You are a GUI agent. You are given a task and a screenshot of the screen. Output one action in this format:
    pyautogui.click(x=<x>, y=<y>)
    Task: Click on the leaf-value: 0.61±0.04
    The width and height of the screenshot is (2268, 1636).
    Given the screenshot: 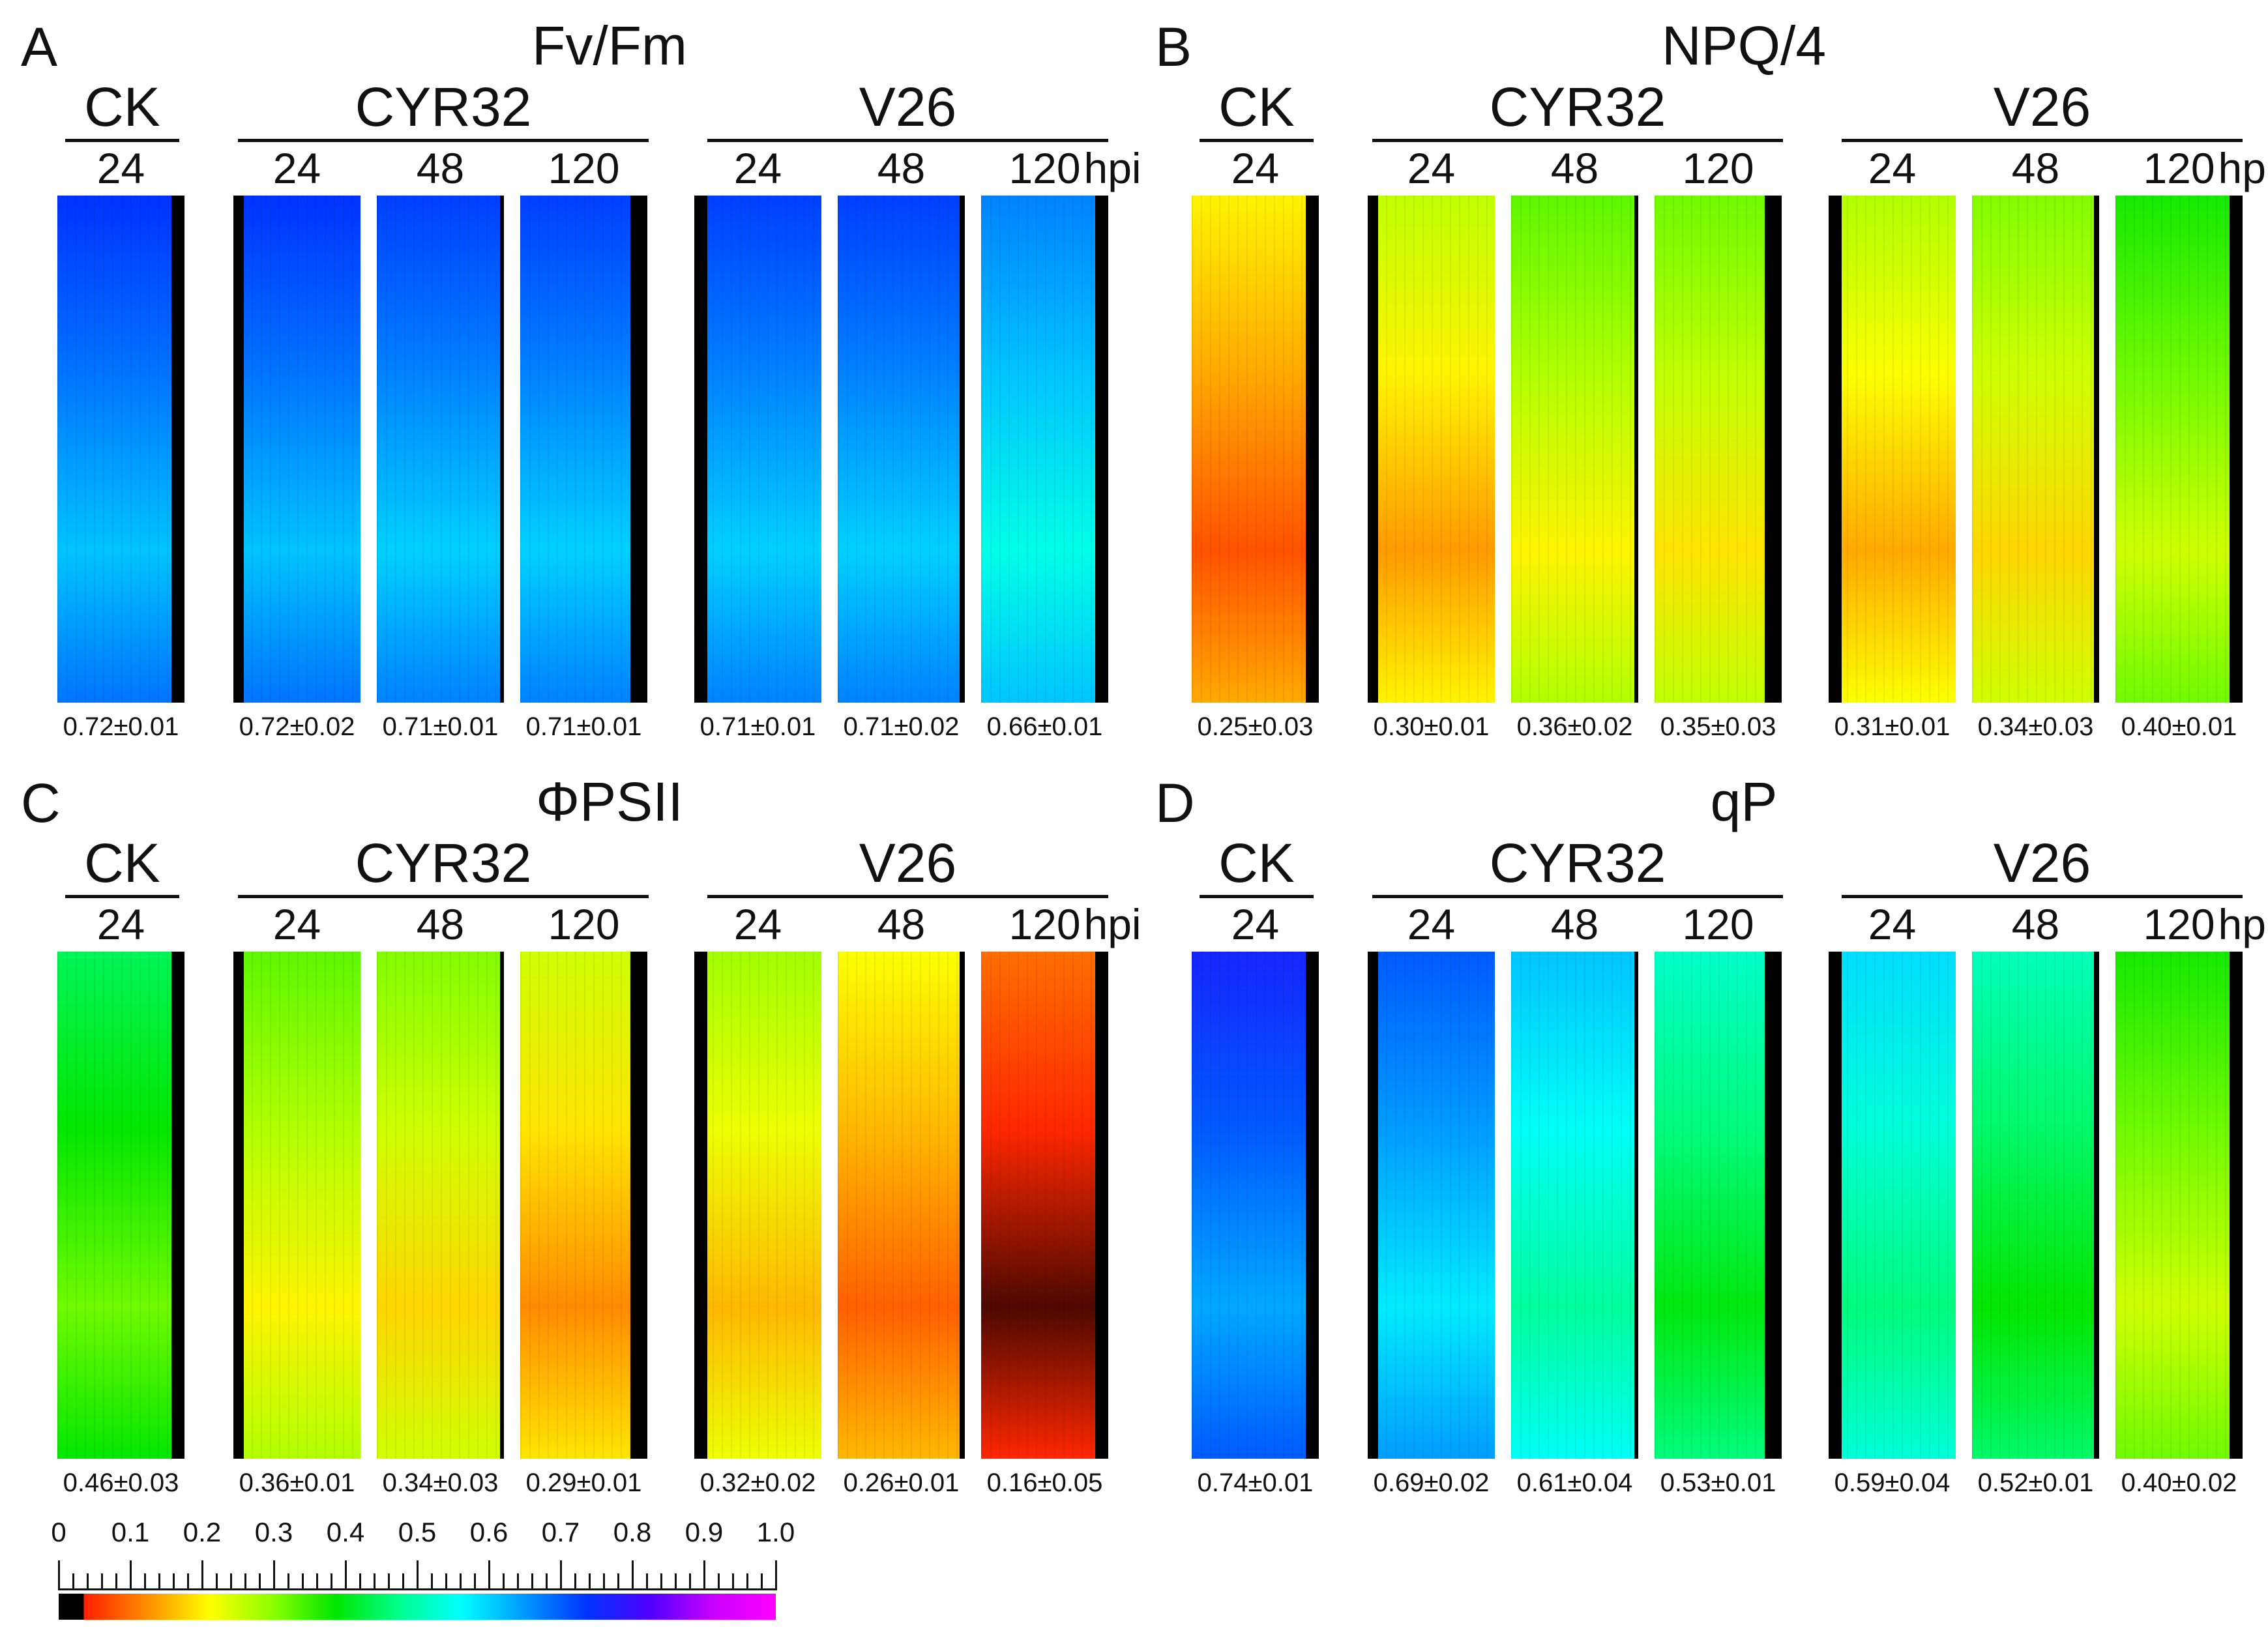 What is the action you would take?
    pyautogui.click(x=1574, y=1483)
    